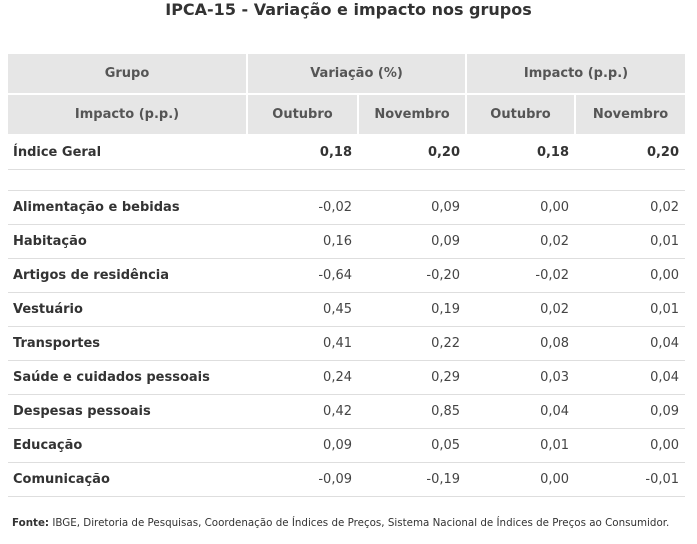  I want to click on subheader-variacao-outubro: Outubro, so click(303, 115).